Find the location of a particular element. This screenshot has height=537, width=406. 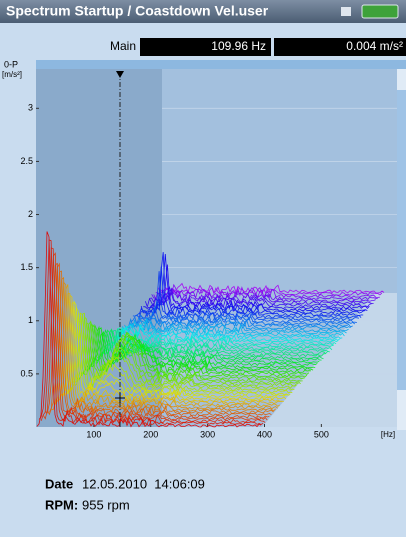

chart-header-bar is located at coordinates (221, 64).